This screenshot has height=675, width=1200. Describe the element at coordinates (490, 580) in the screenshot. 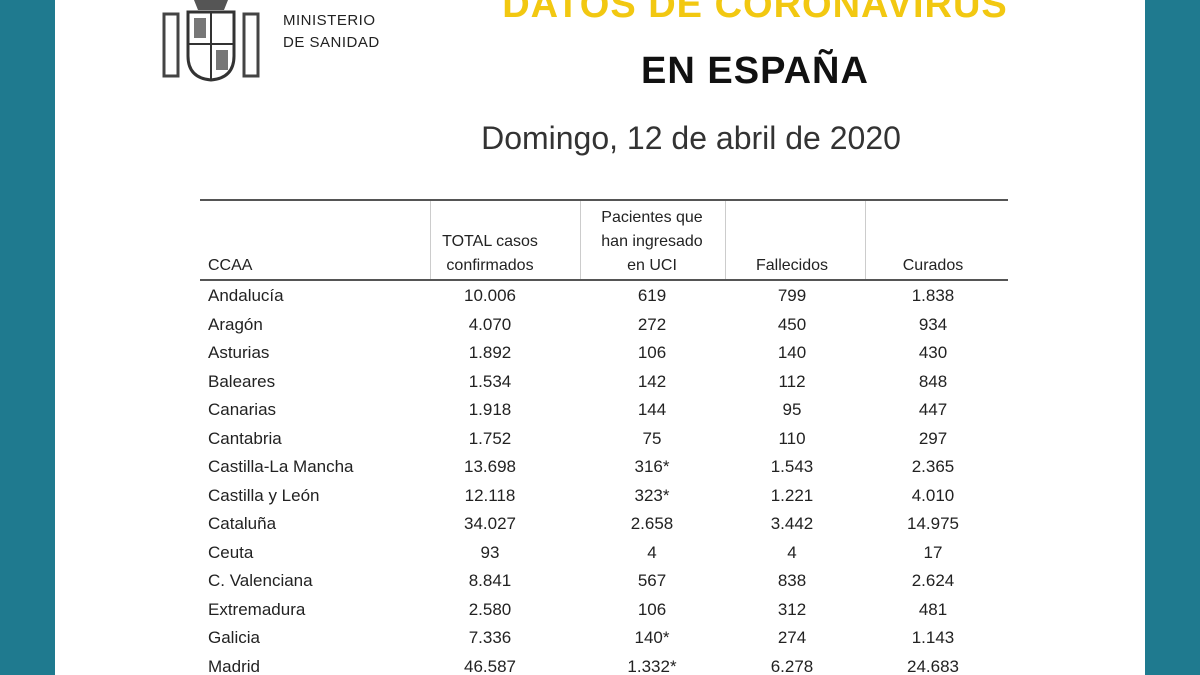

I see `table-cell: 8.841` at that location.